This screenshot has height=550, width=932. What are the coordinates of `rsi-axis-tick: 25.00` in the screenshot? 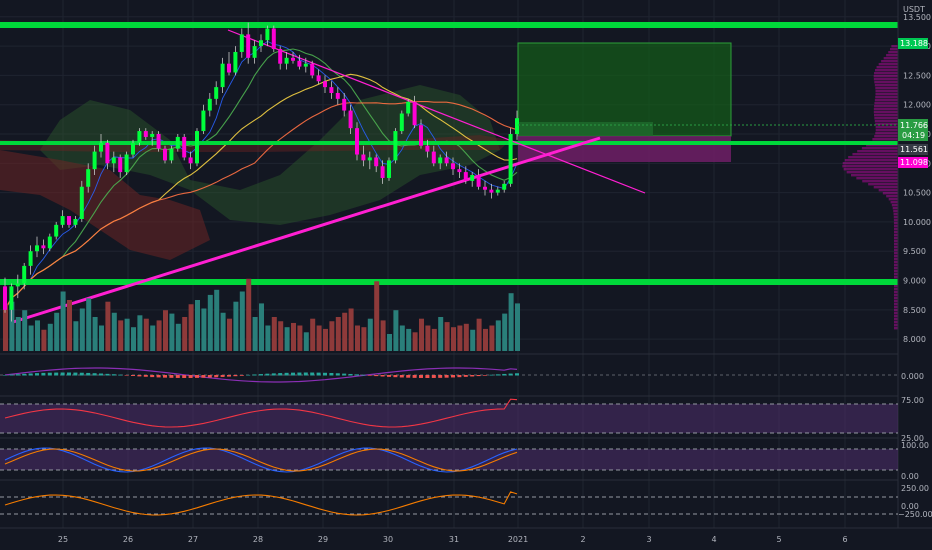 It's located at (912, 438).